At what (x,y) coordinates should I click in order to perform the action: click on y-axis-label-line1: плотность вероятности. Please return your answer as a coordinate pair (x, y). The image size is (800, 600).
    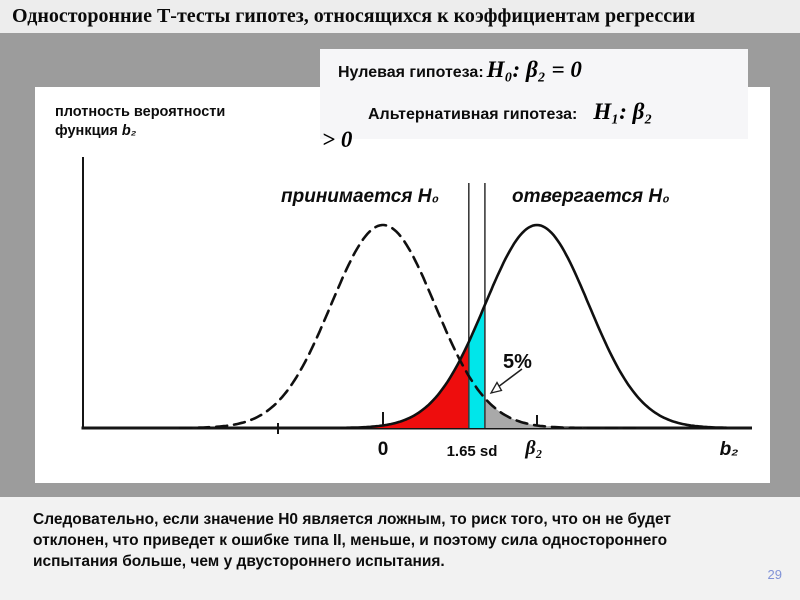
    Looking at the image, I should click on (140, 112).